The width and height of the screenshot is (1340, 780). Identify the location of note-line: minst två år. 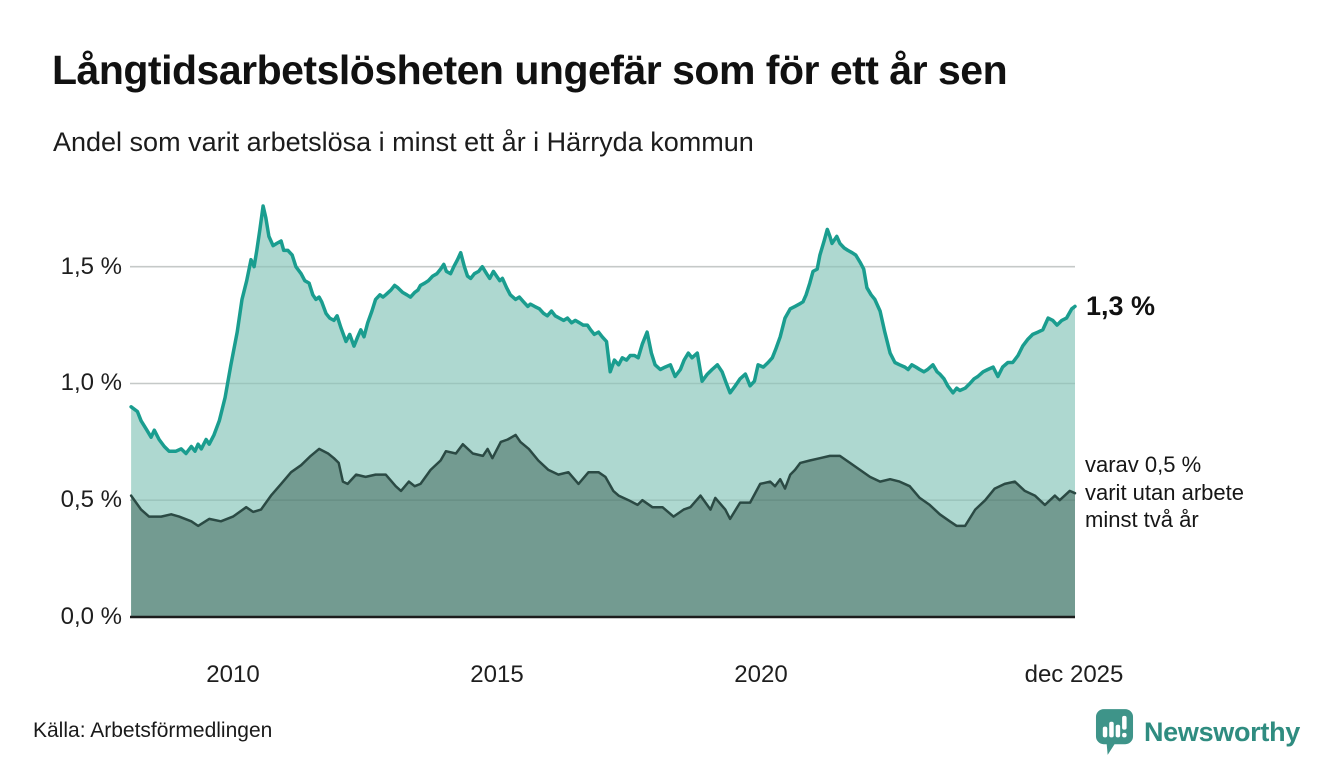
(1142, 519).